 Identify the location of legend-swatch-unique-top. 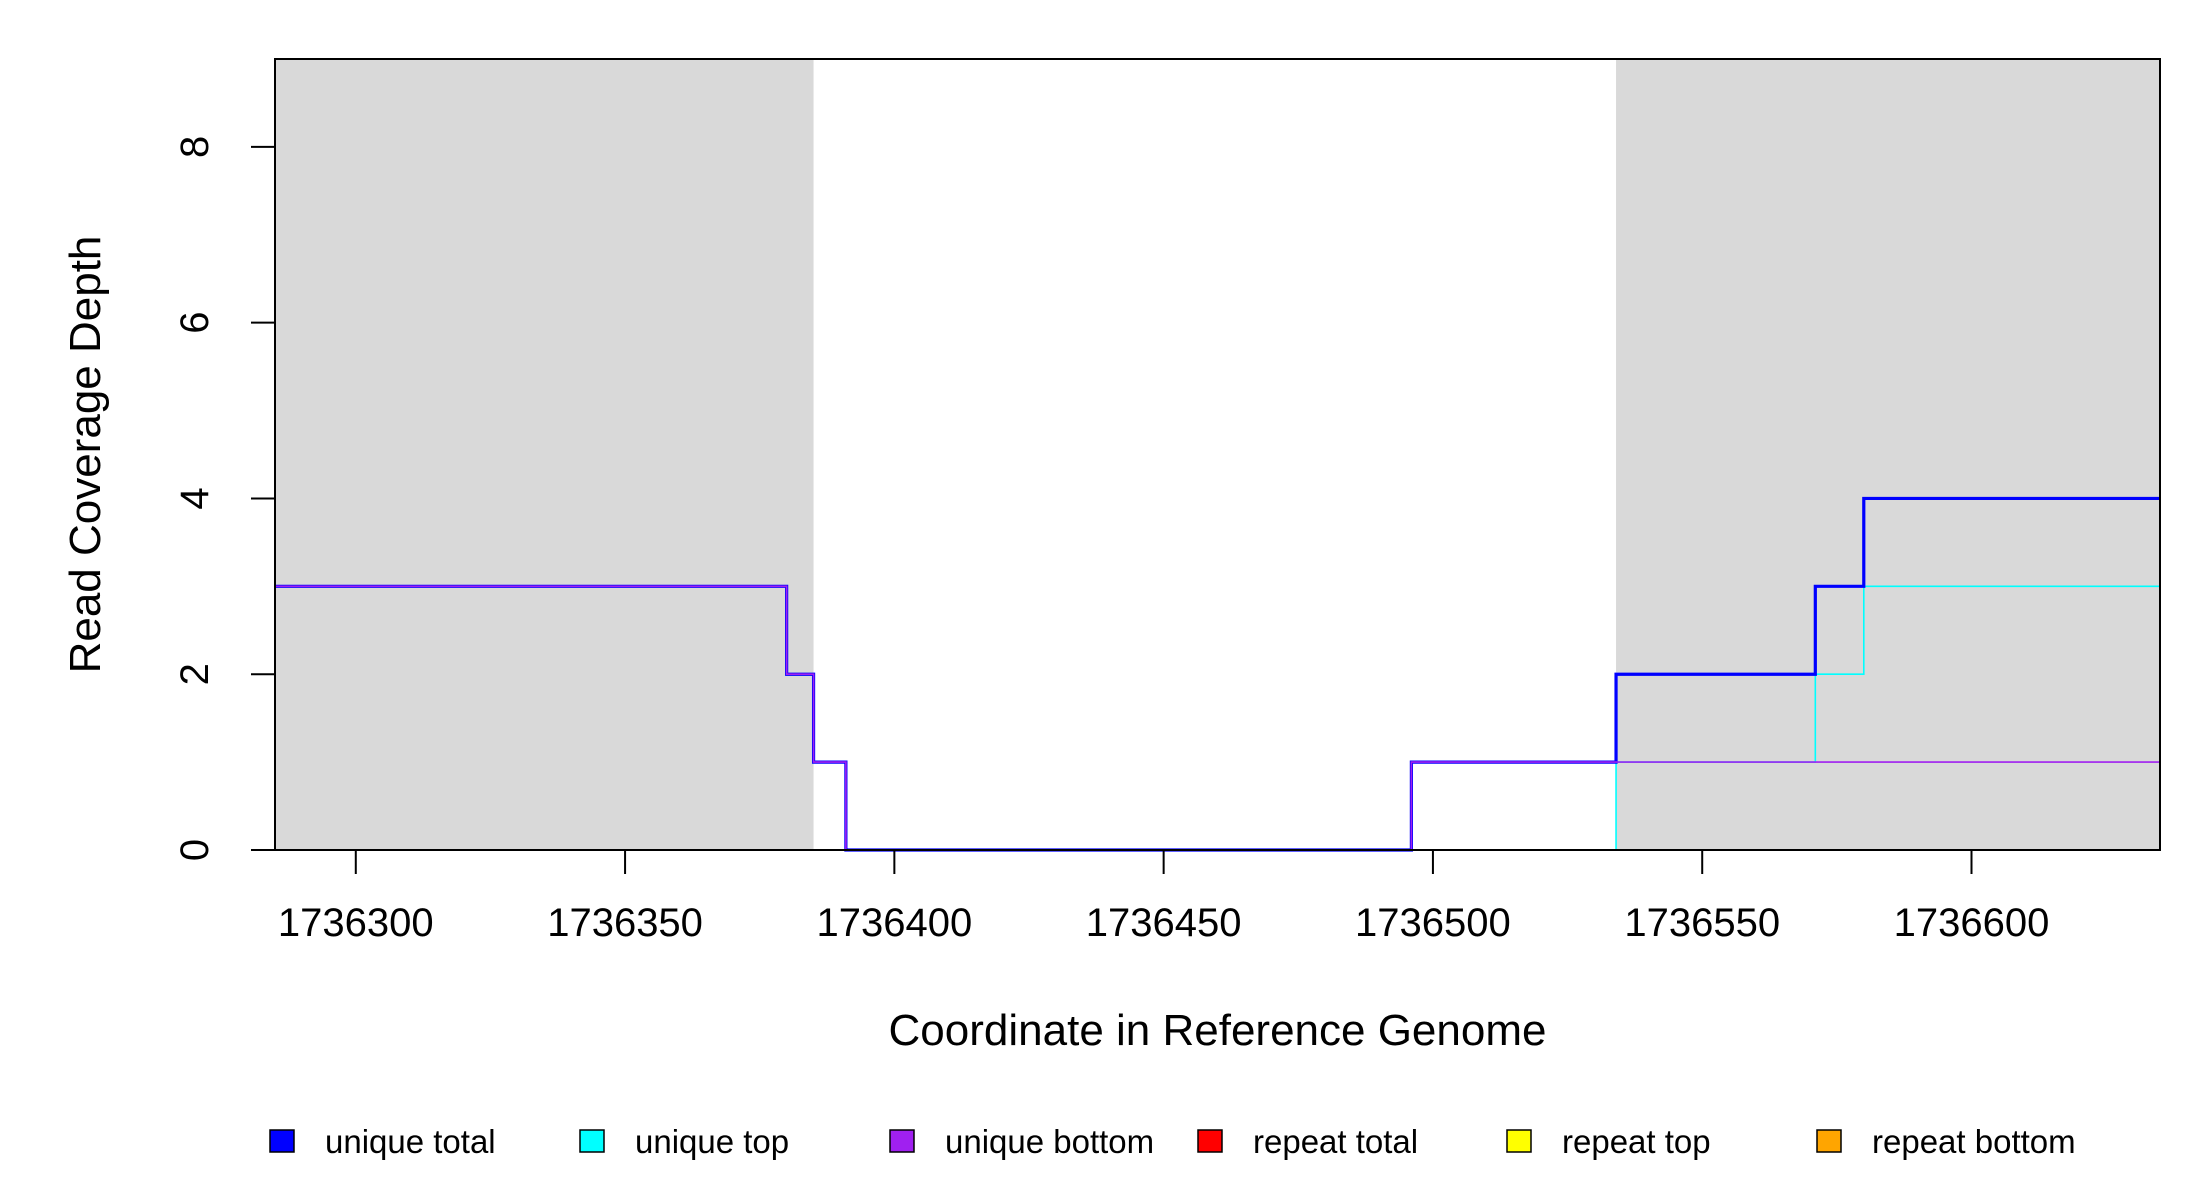
(592, 1141).